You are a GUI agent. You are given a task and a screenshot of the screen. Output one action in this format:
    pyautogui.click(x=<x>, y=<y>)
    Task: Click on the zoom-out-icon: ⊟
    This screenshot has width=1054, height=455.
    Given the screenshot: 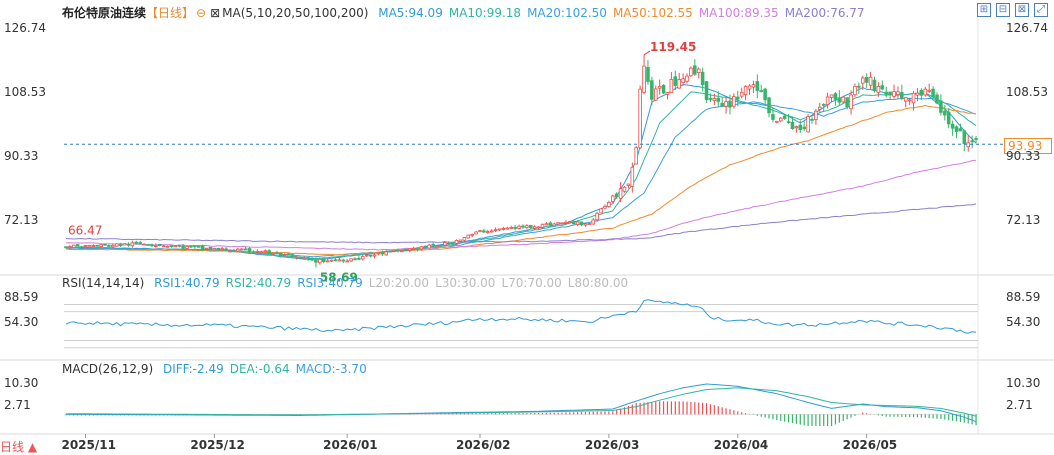 What is the action you would take?
    pyautogui.click(x=1003, y=10)
    